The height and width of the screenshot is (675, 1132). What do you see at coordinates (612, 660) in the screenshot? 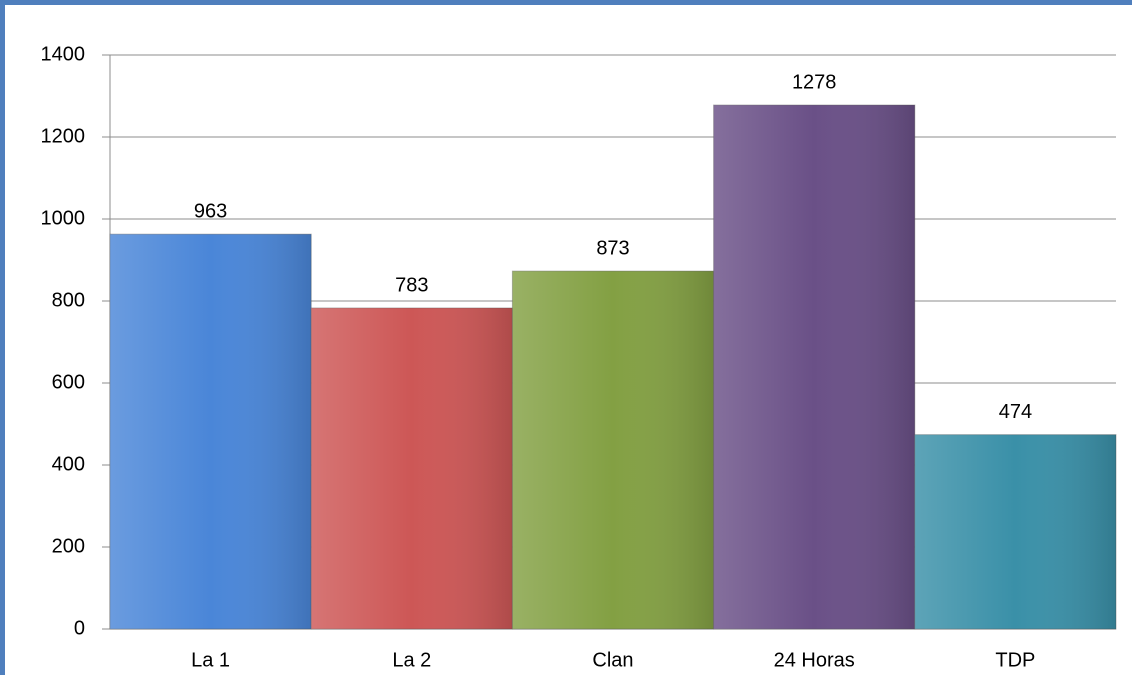
I see `x-tick-label: Clan` at bounding box center [612, 660].